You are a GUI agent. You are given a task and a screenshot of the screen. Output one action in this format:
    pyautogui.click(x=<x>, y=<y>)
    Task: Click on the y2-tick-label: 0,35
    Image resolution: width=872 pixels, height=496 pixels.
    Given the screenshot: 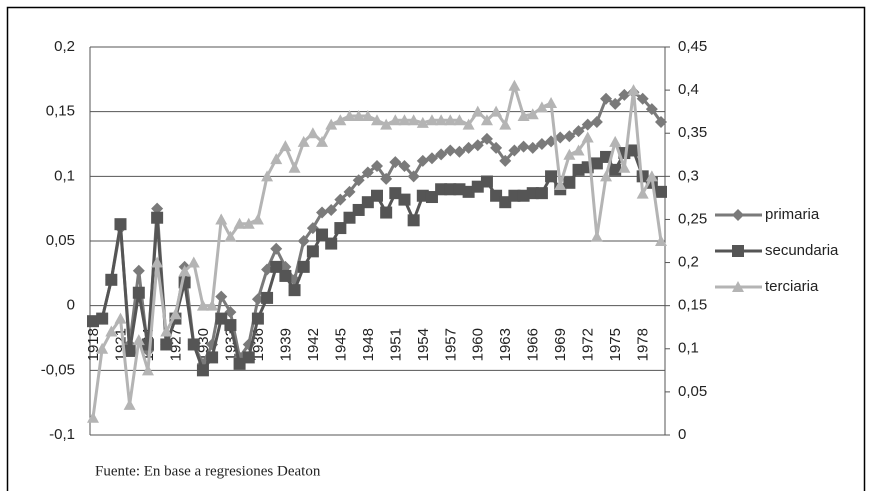 What is the action you would take?
    pyautogui.click(x=692, y=132)
    